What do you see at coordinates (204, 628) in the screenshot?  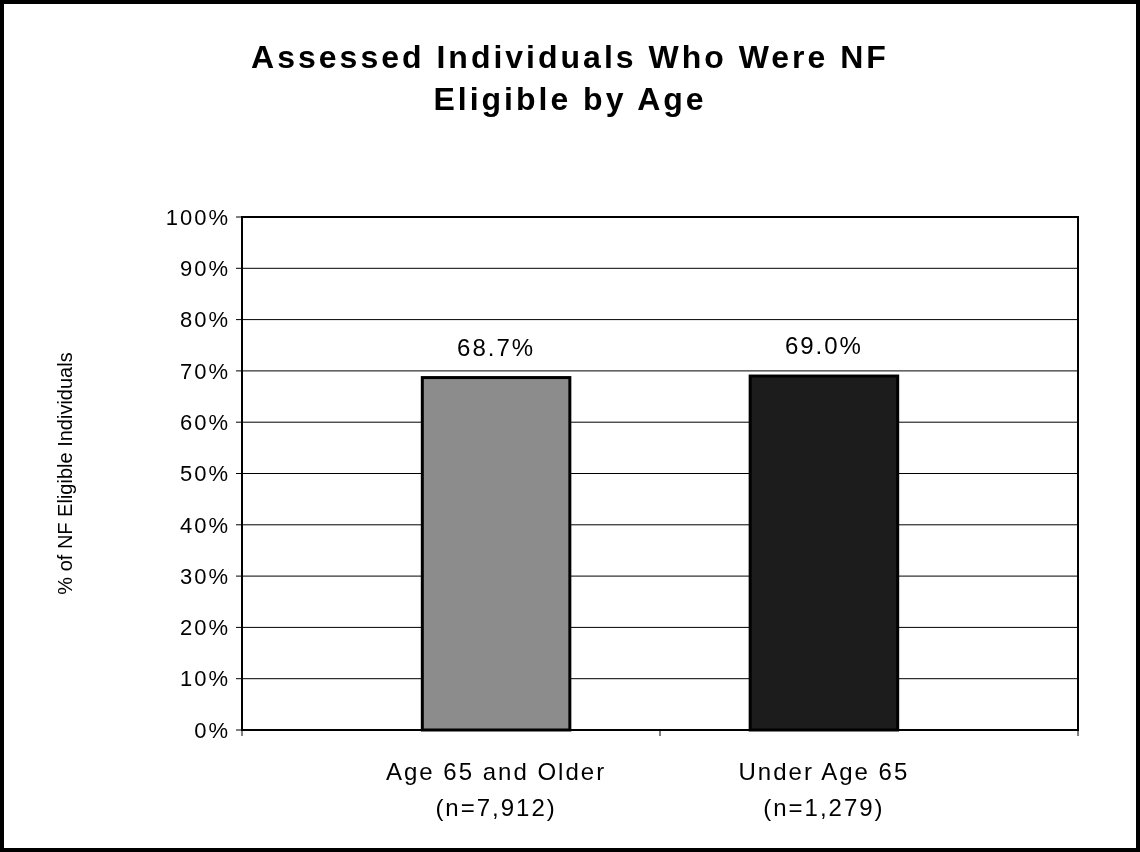 I see `y-tick-label: 20%` at bounding box center [204, 628].